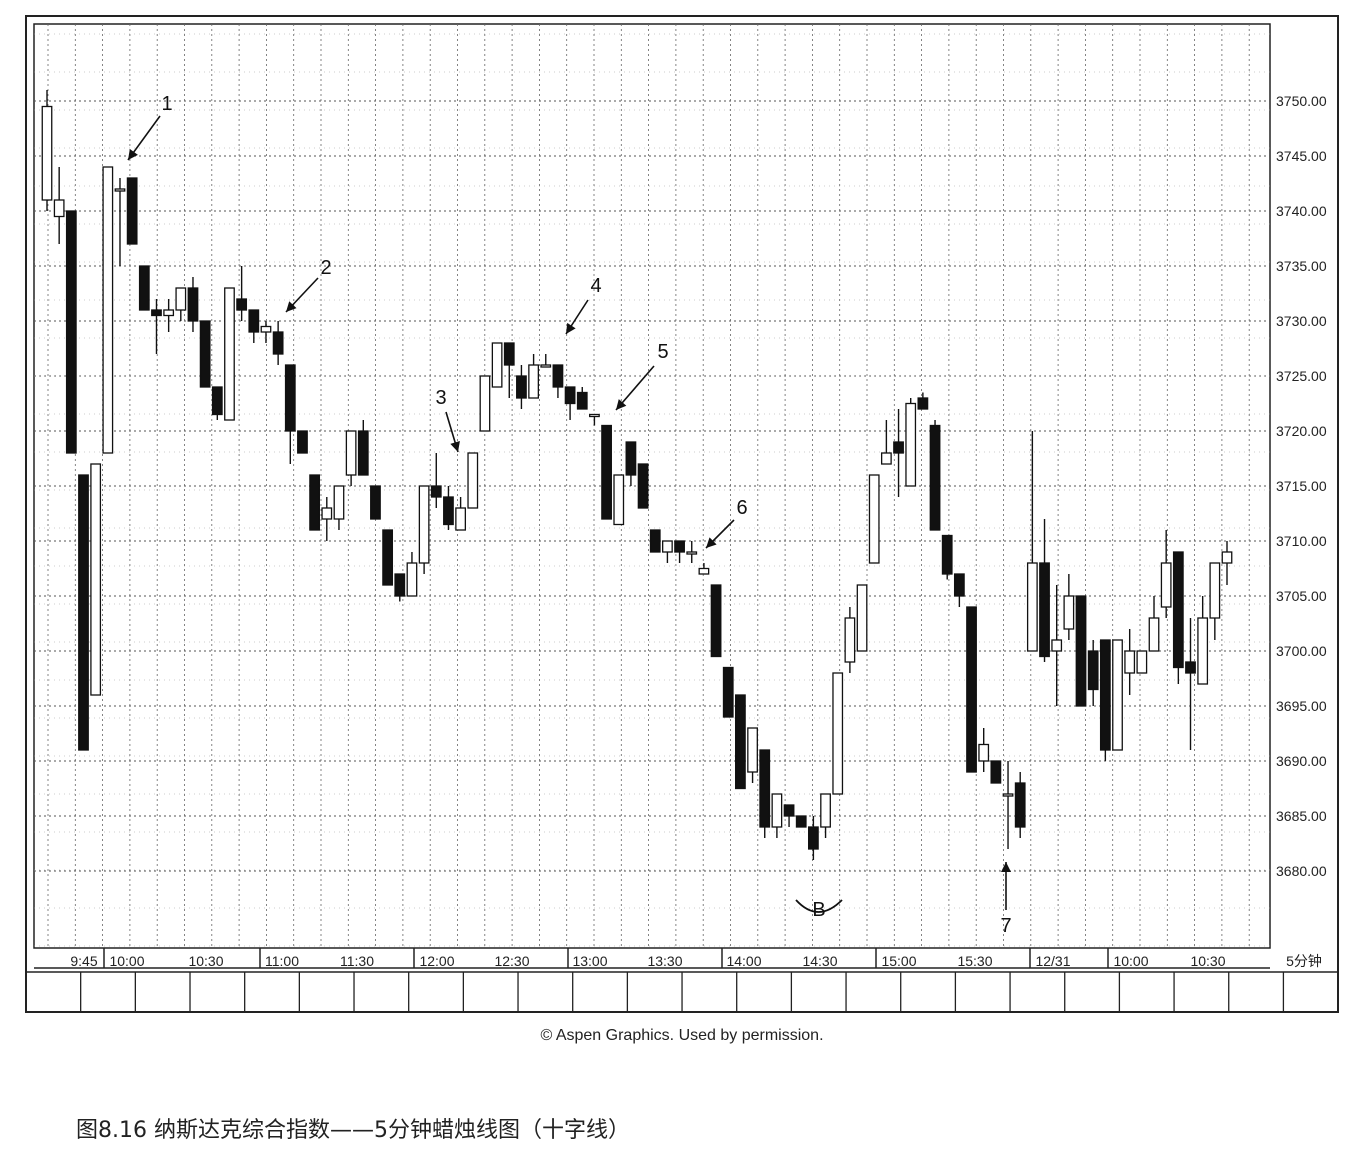  I want to click on annotation-label: 2, so click(325, 268).